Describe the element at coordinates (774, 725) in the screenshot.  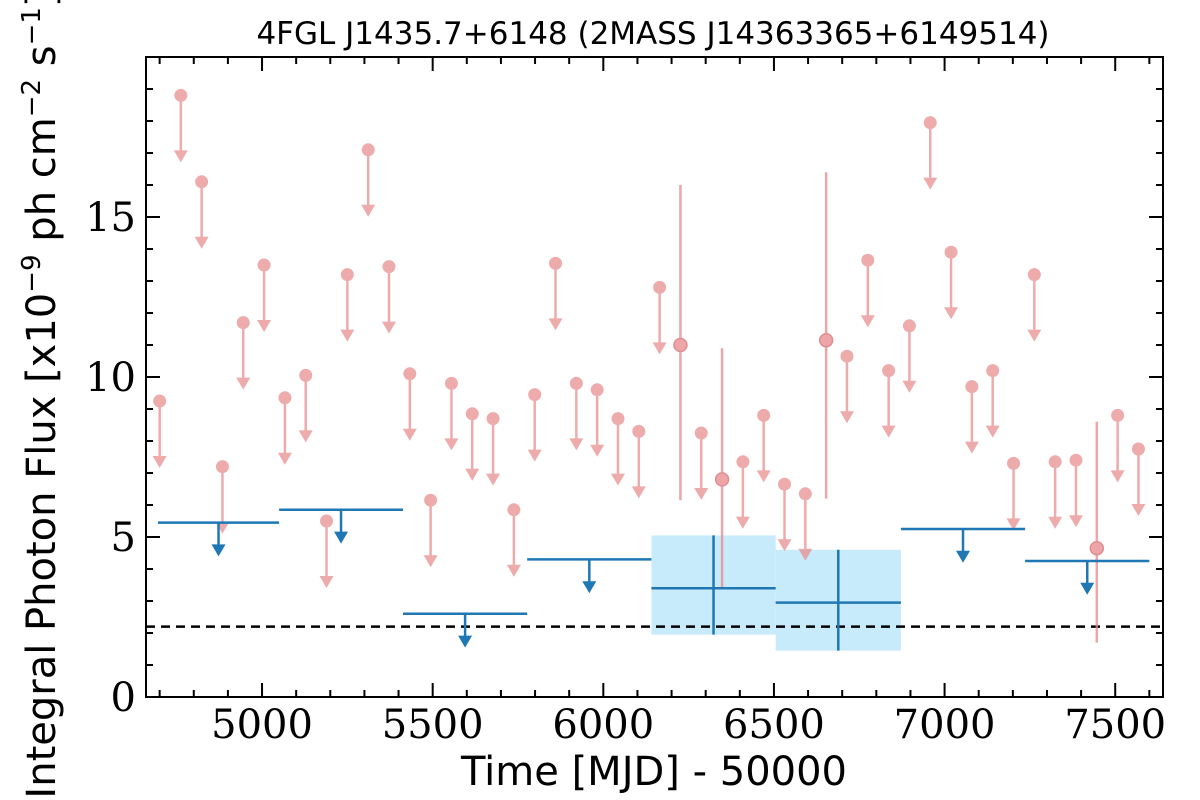
I see `x-tick-label: 6500` at that location.